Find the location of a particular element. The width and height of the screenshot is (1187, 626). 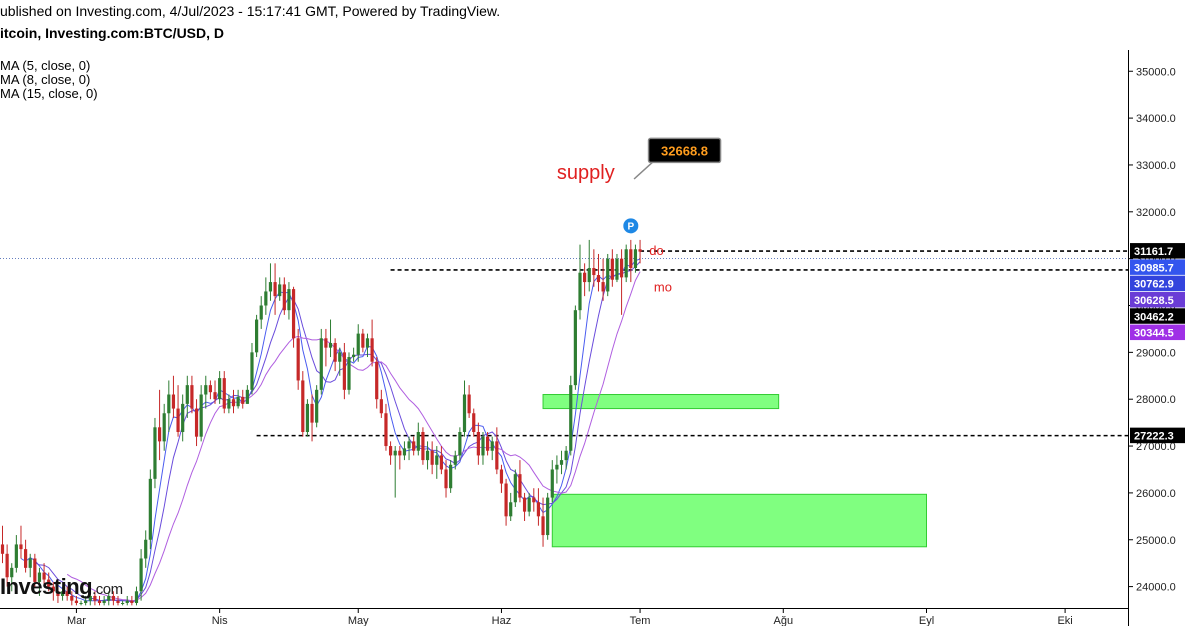

indicator-ma15: MA (15, close, 0) is located at coordinates (49, 93).